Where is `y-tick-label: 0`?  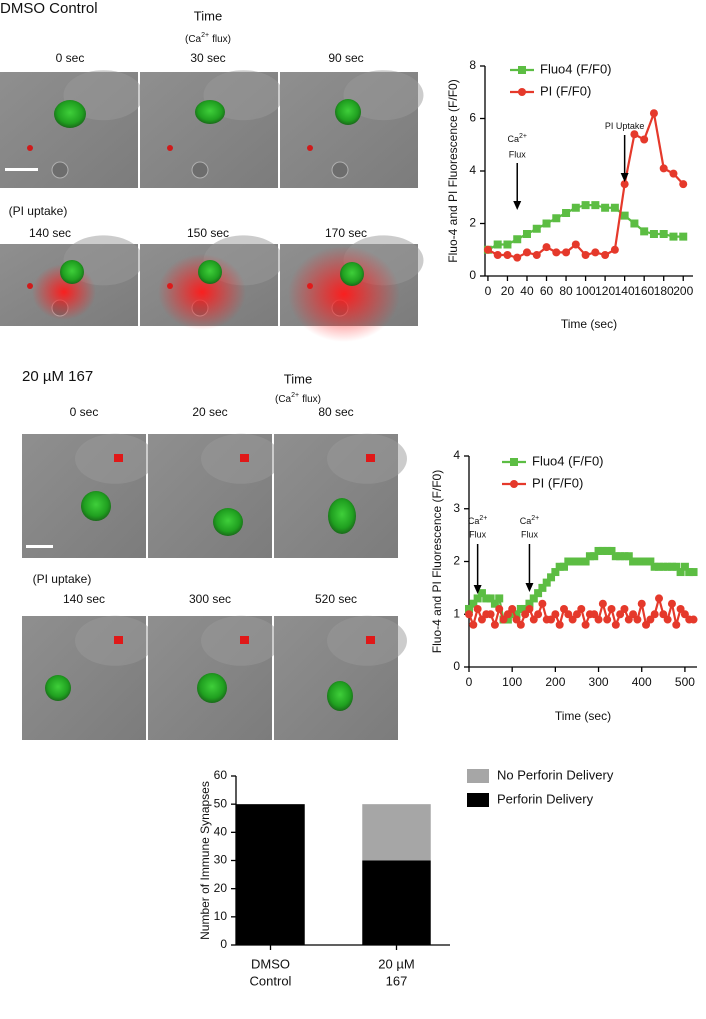 y-tick-label: 0 is located at coordinates (223, 944).